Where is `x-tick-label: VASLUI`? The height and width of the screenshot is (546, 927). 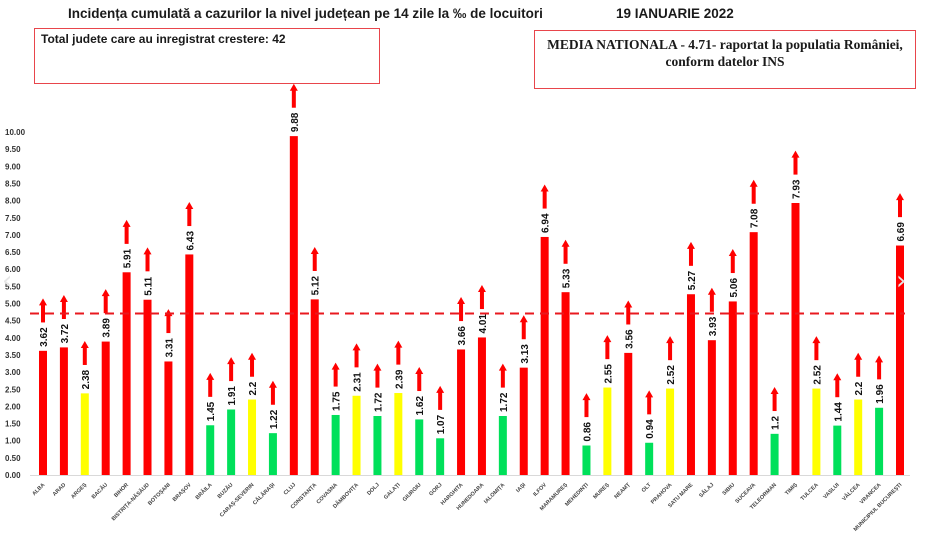
x-tick-label: VASLUI is located at coordinates (831, 491).